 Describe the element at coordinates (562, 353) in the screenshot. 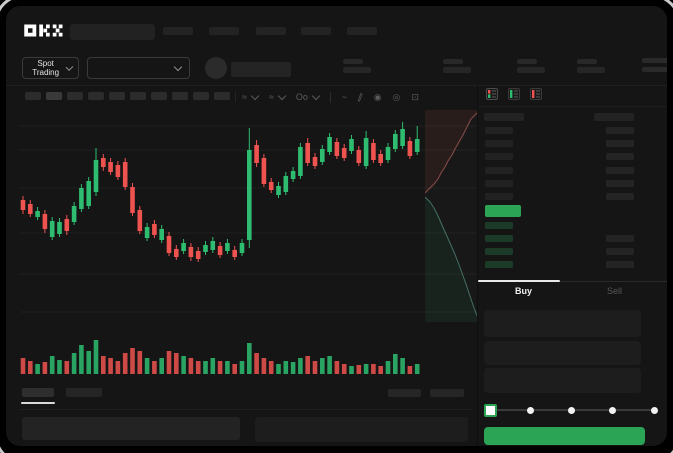

I see `amount-input-placeholder` at that location.